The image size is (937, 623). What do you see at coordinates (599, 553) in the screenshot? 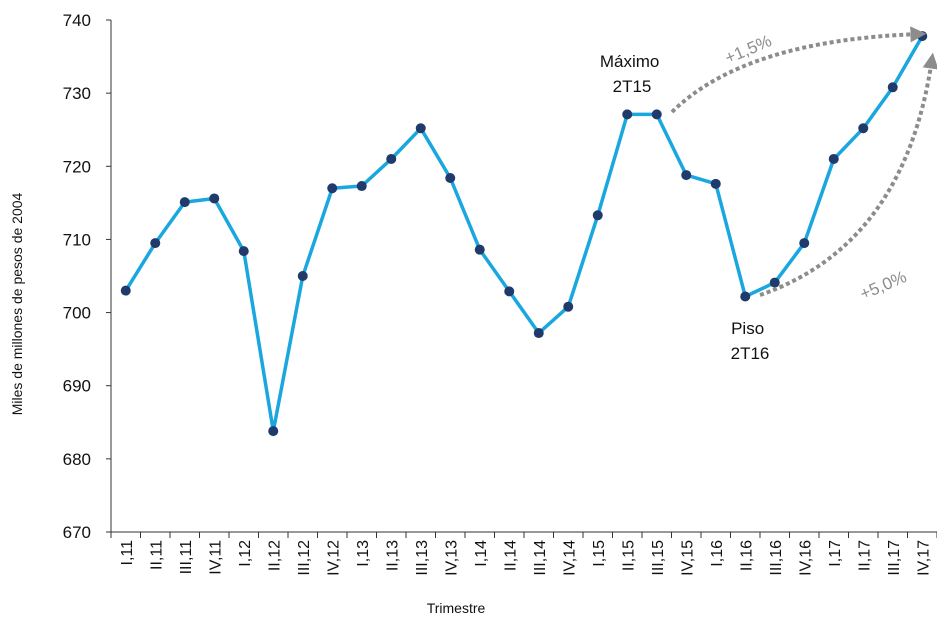
I see `x-tick-label: I,15` at bounding box center [599, 553].